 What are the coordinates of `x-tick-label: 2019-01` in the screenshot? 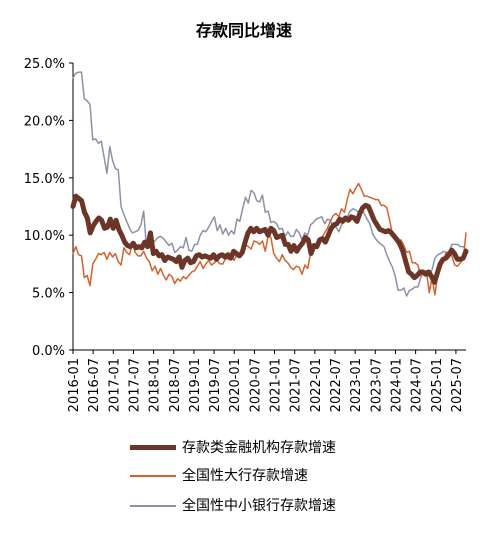 It's located at (195, 385).